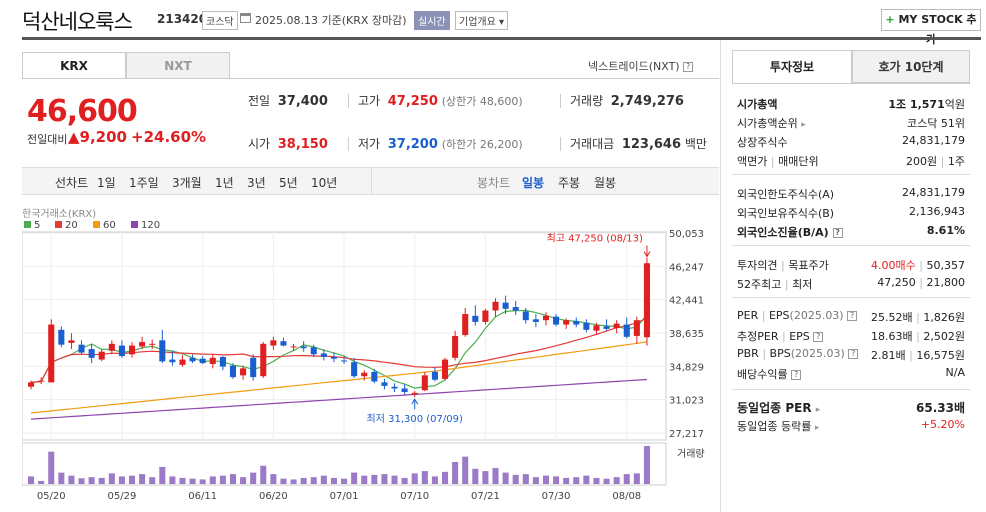 The height and width of the screenshot is (512, 986). I want to click on dividend-label: 배당수익률, so click(762, 374).